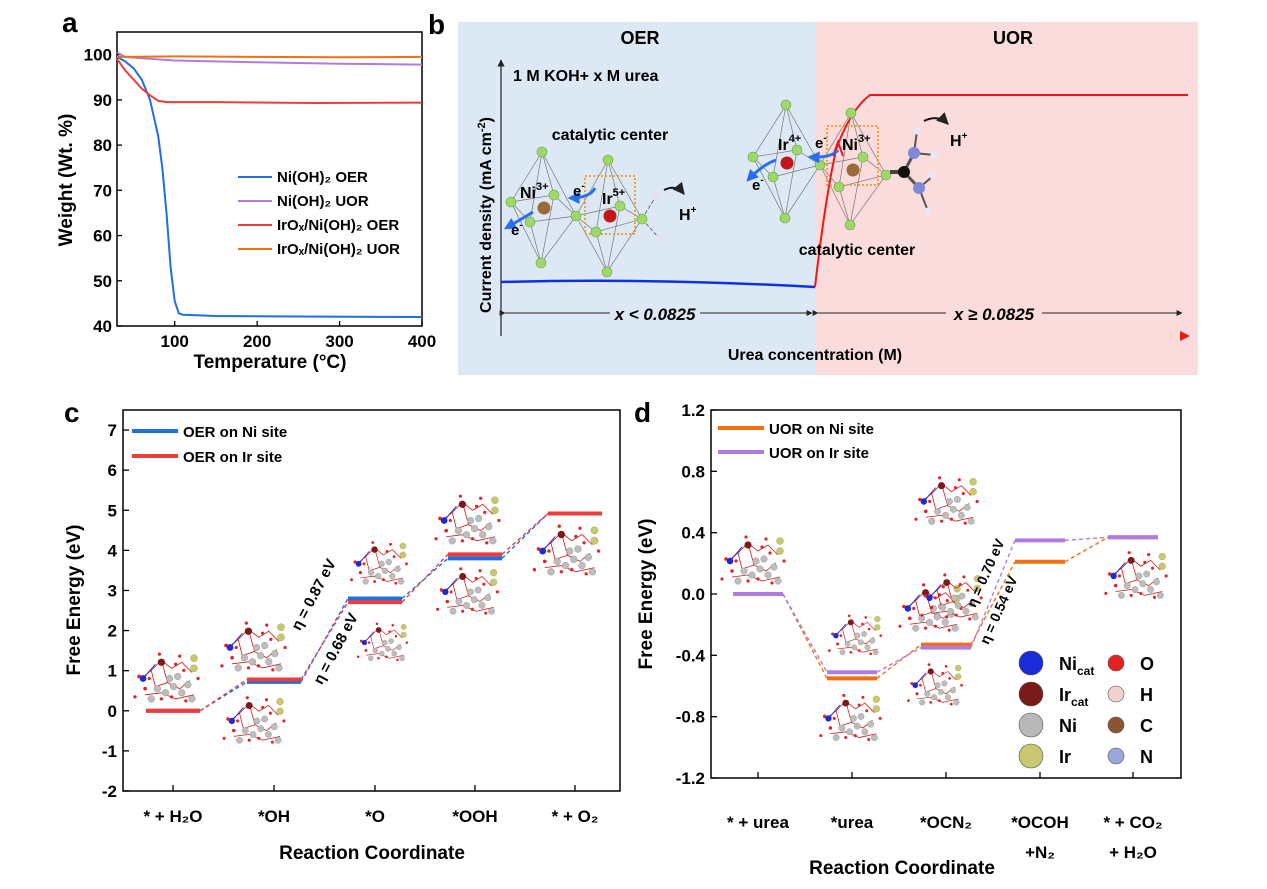 Image resolution: width=1267 pixels, height=889 pixels. What do you see at coordinates (658, 284) in the screenshot?
I see `oer-current-line` at bounding box center [658, 284].